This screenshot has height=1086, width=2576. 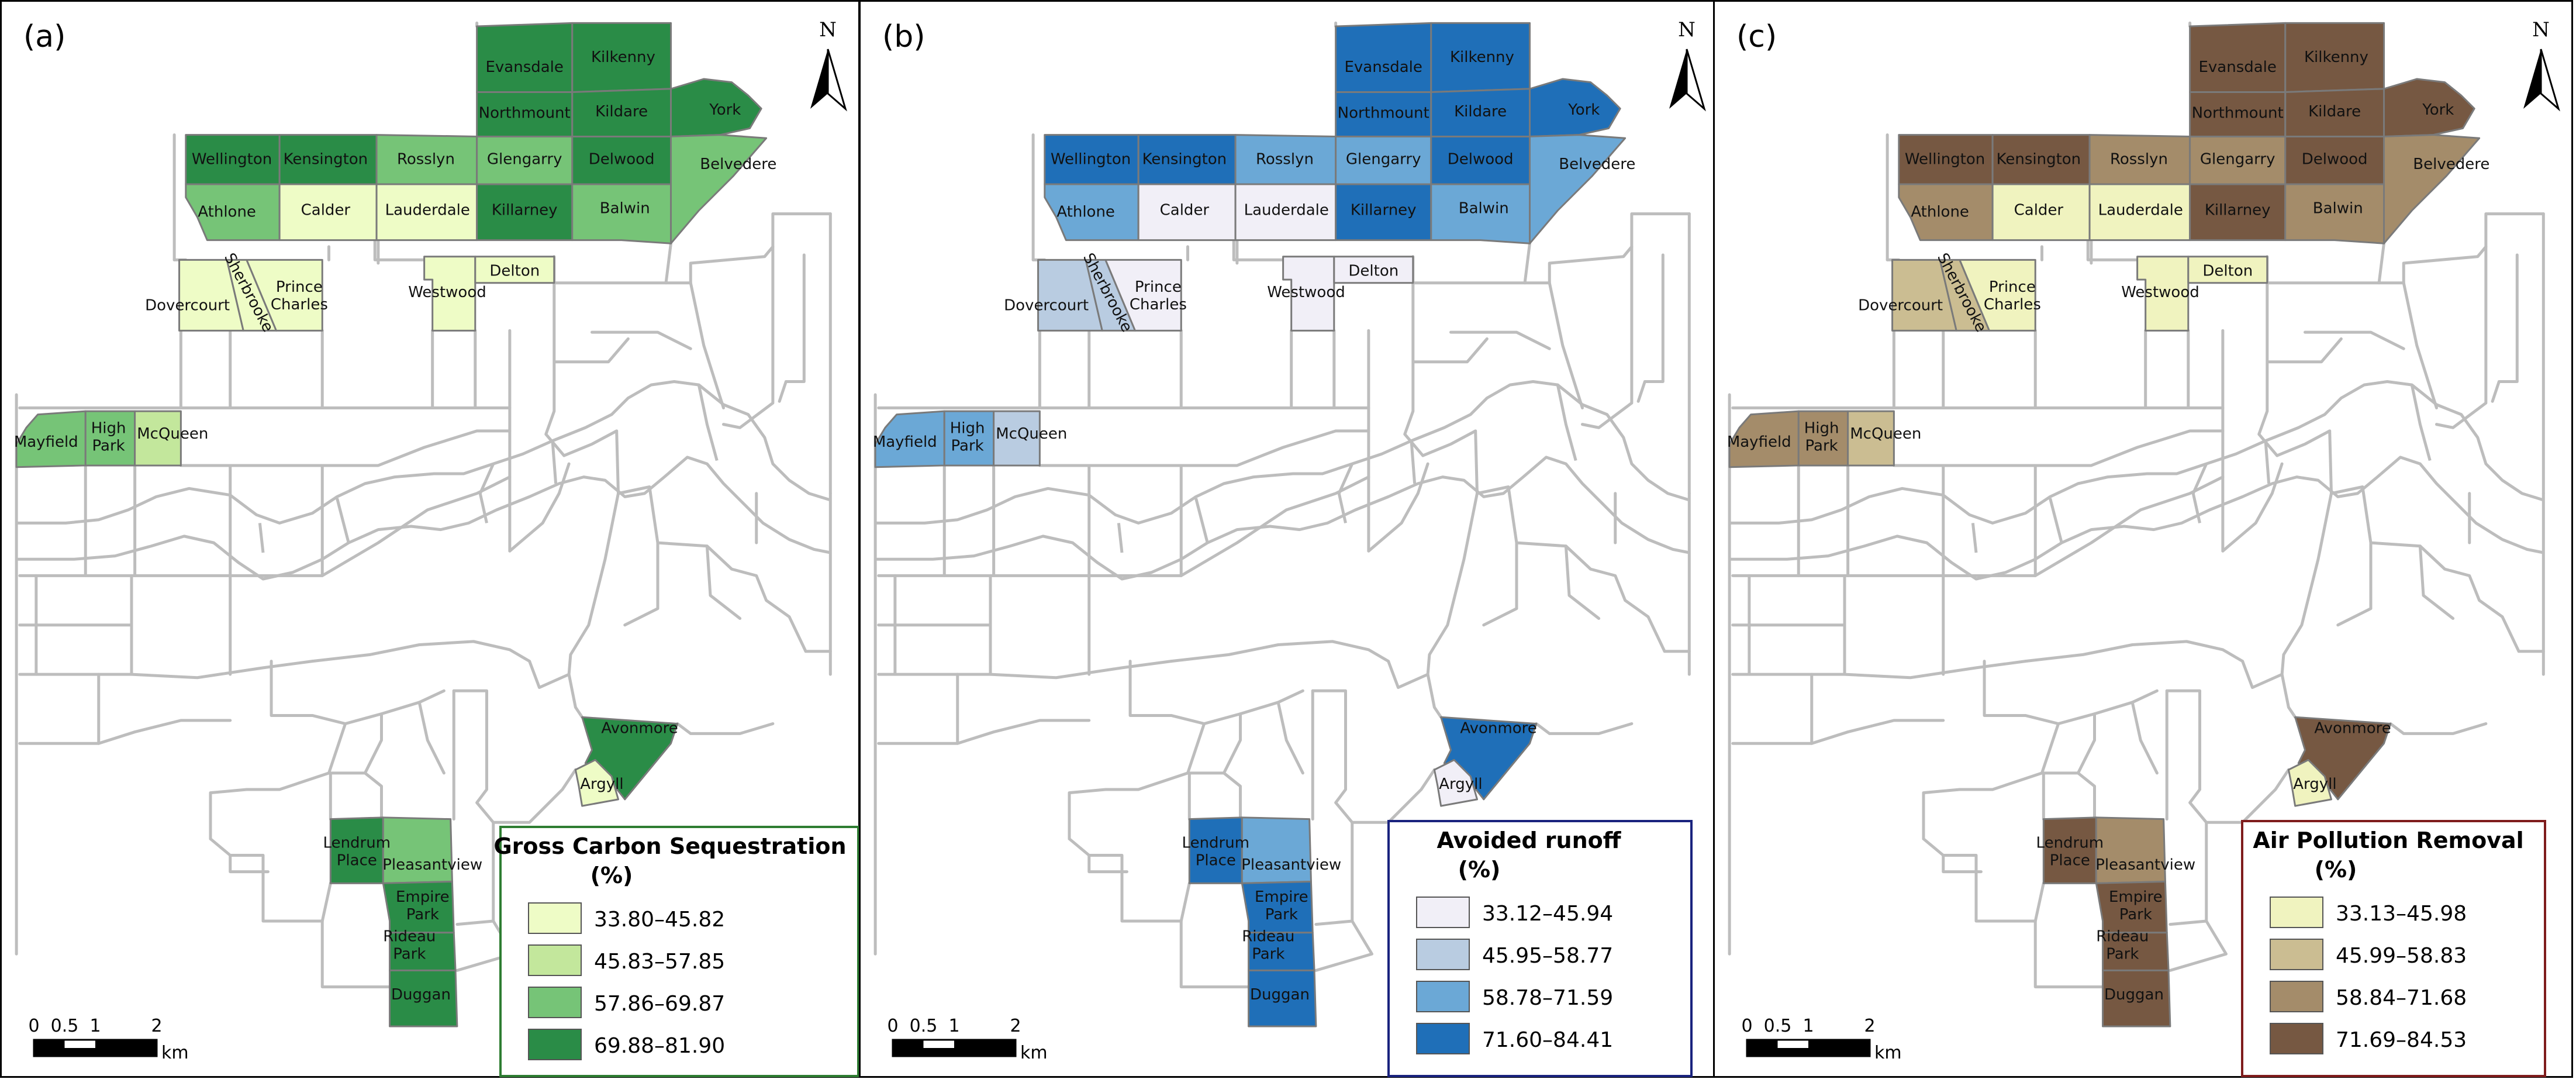 I want to click on neighbourhood-label: Athlone, so click(x=1085, y=211).